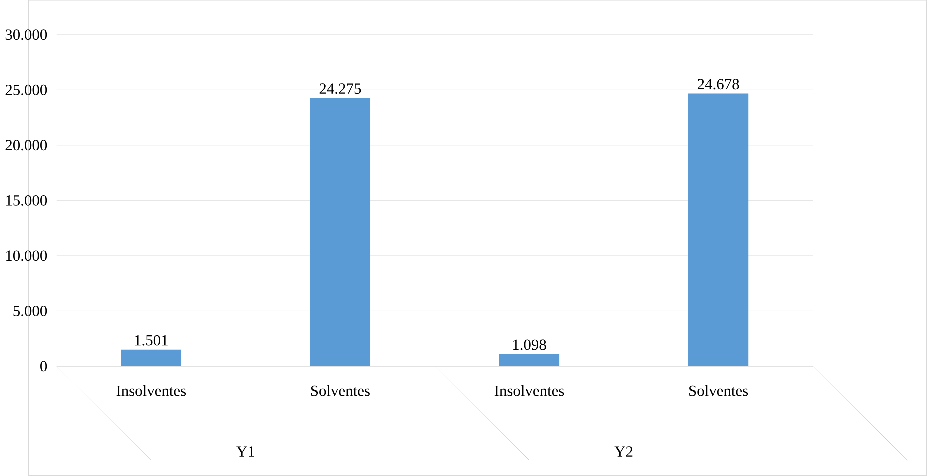 This screenshot has height=476, width=927. I want to click on data-label: 1.098, so click(529, 345).